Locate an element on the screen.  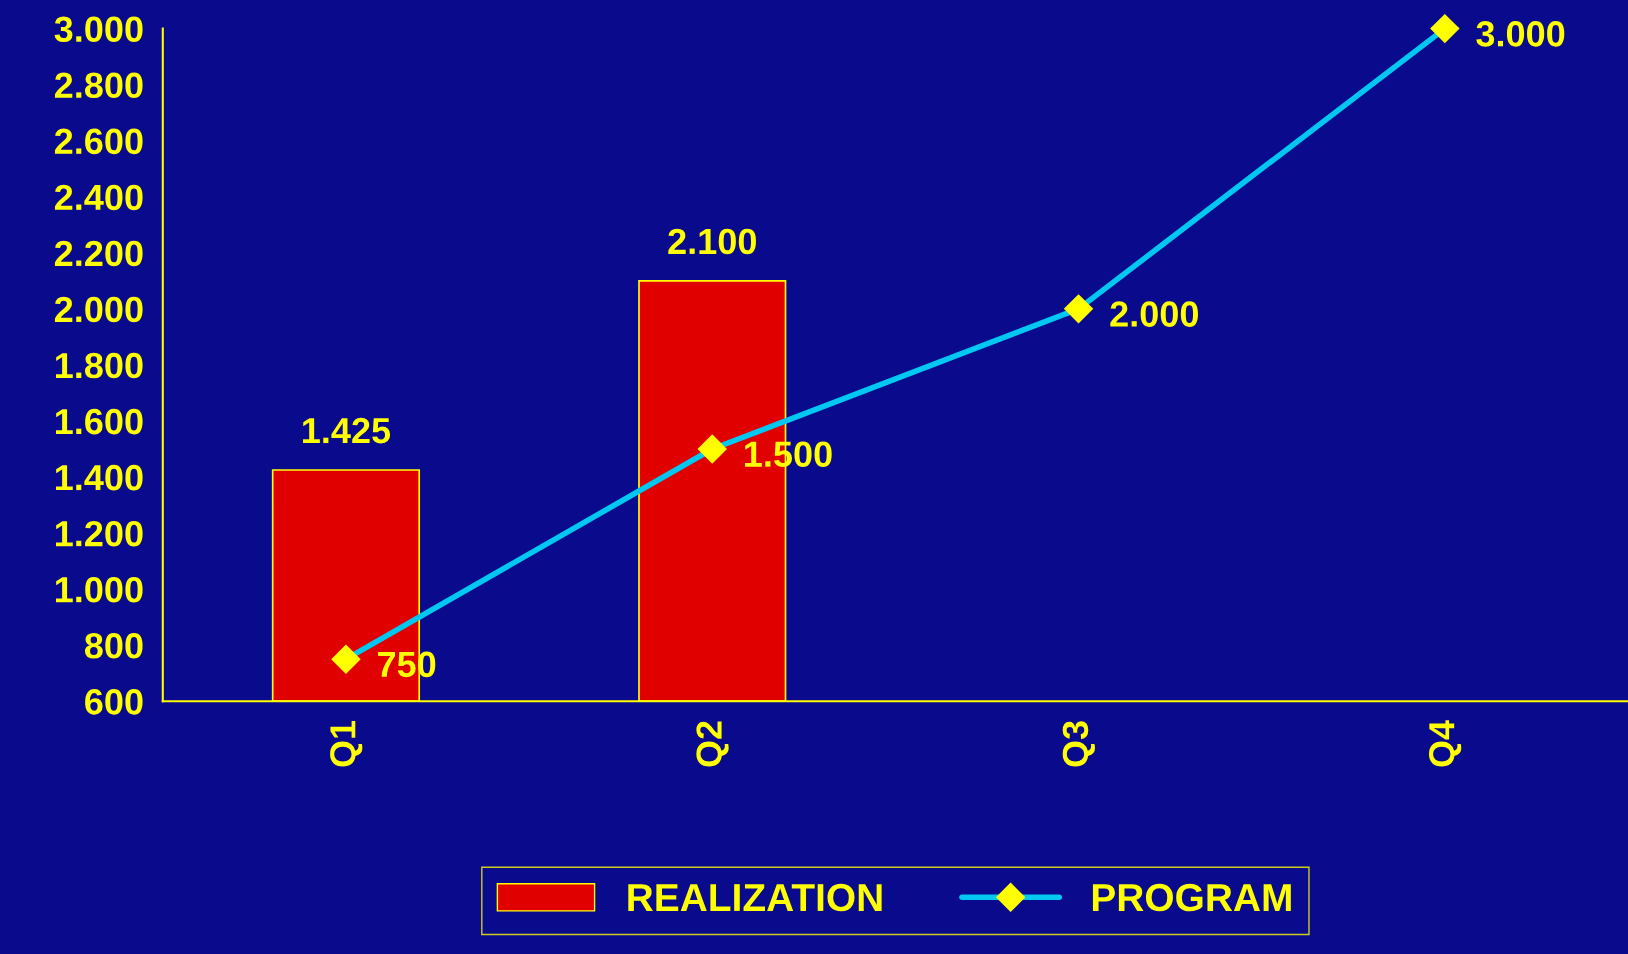
y-tick-label: 2.200 is located at coordinates (98, 253).